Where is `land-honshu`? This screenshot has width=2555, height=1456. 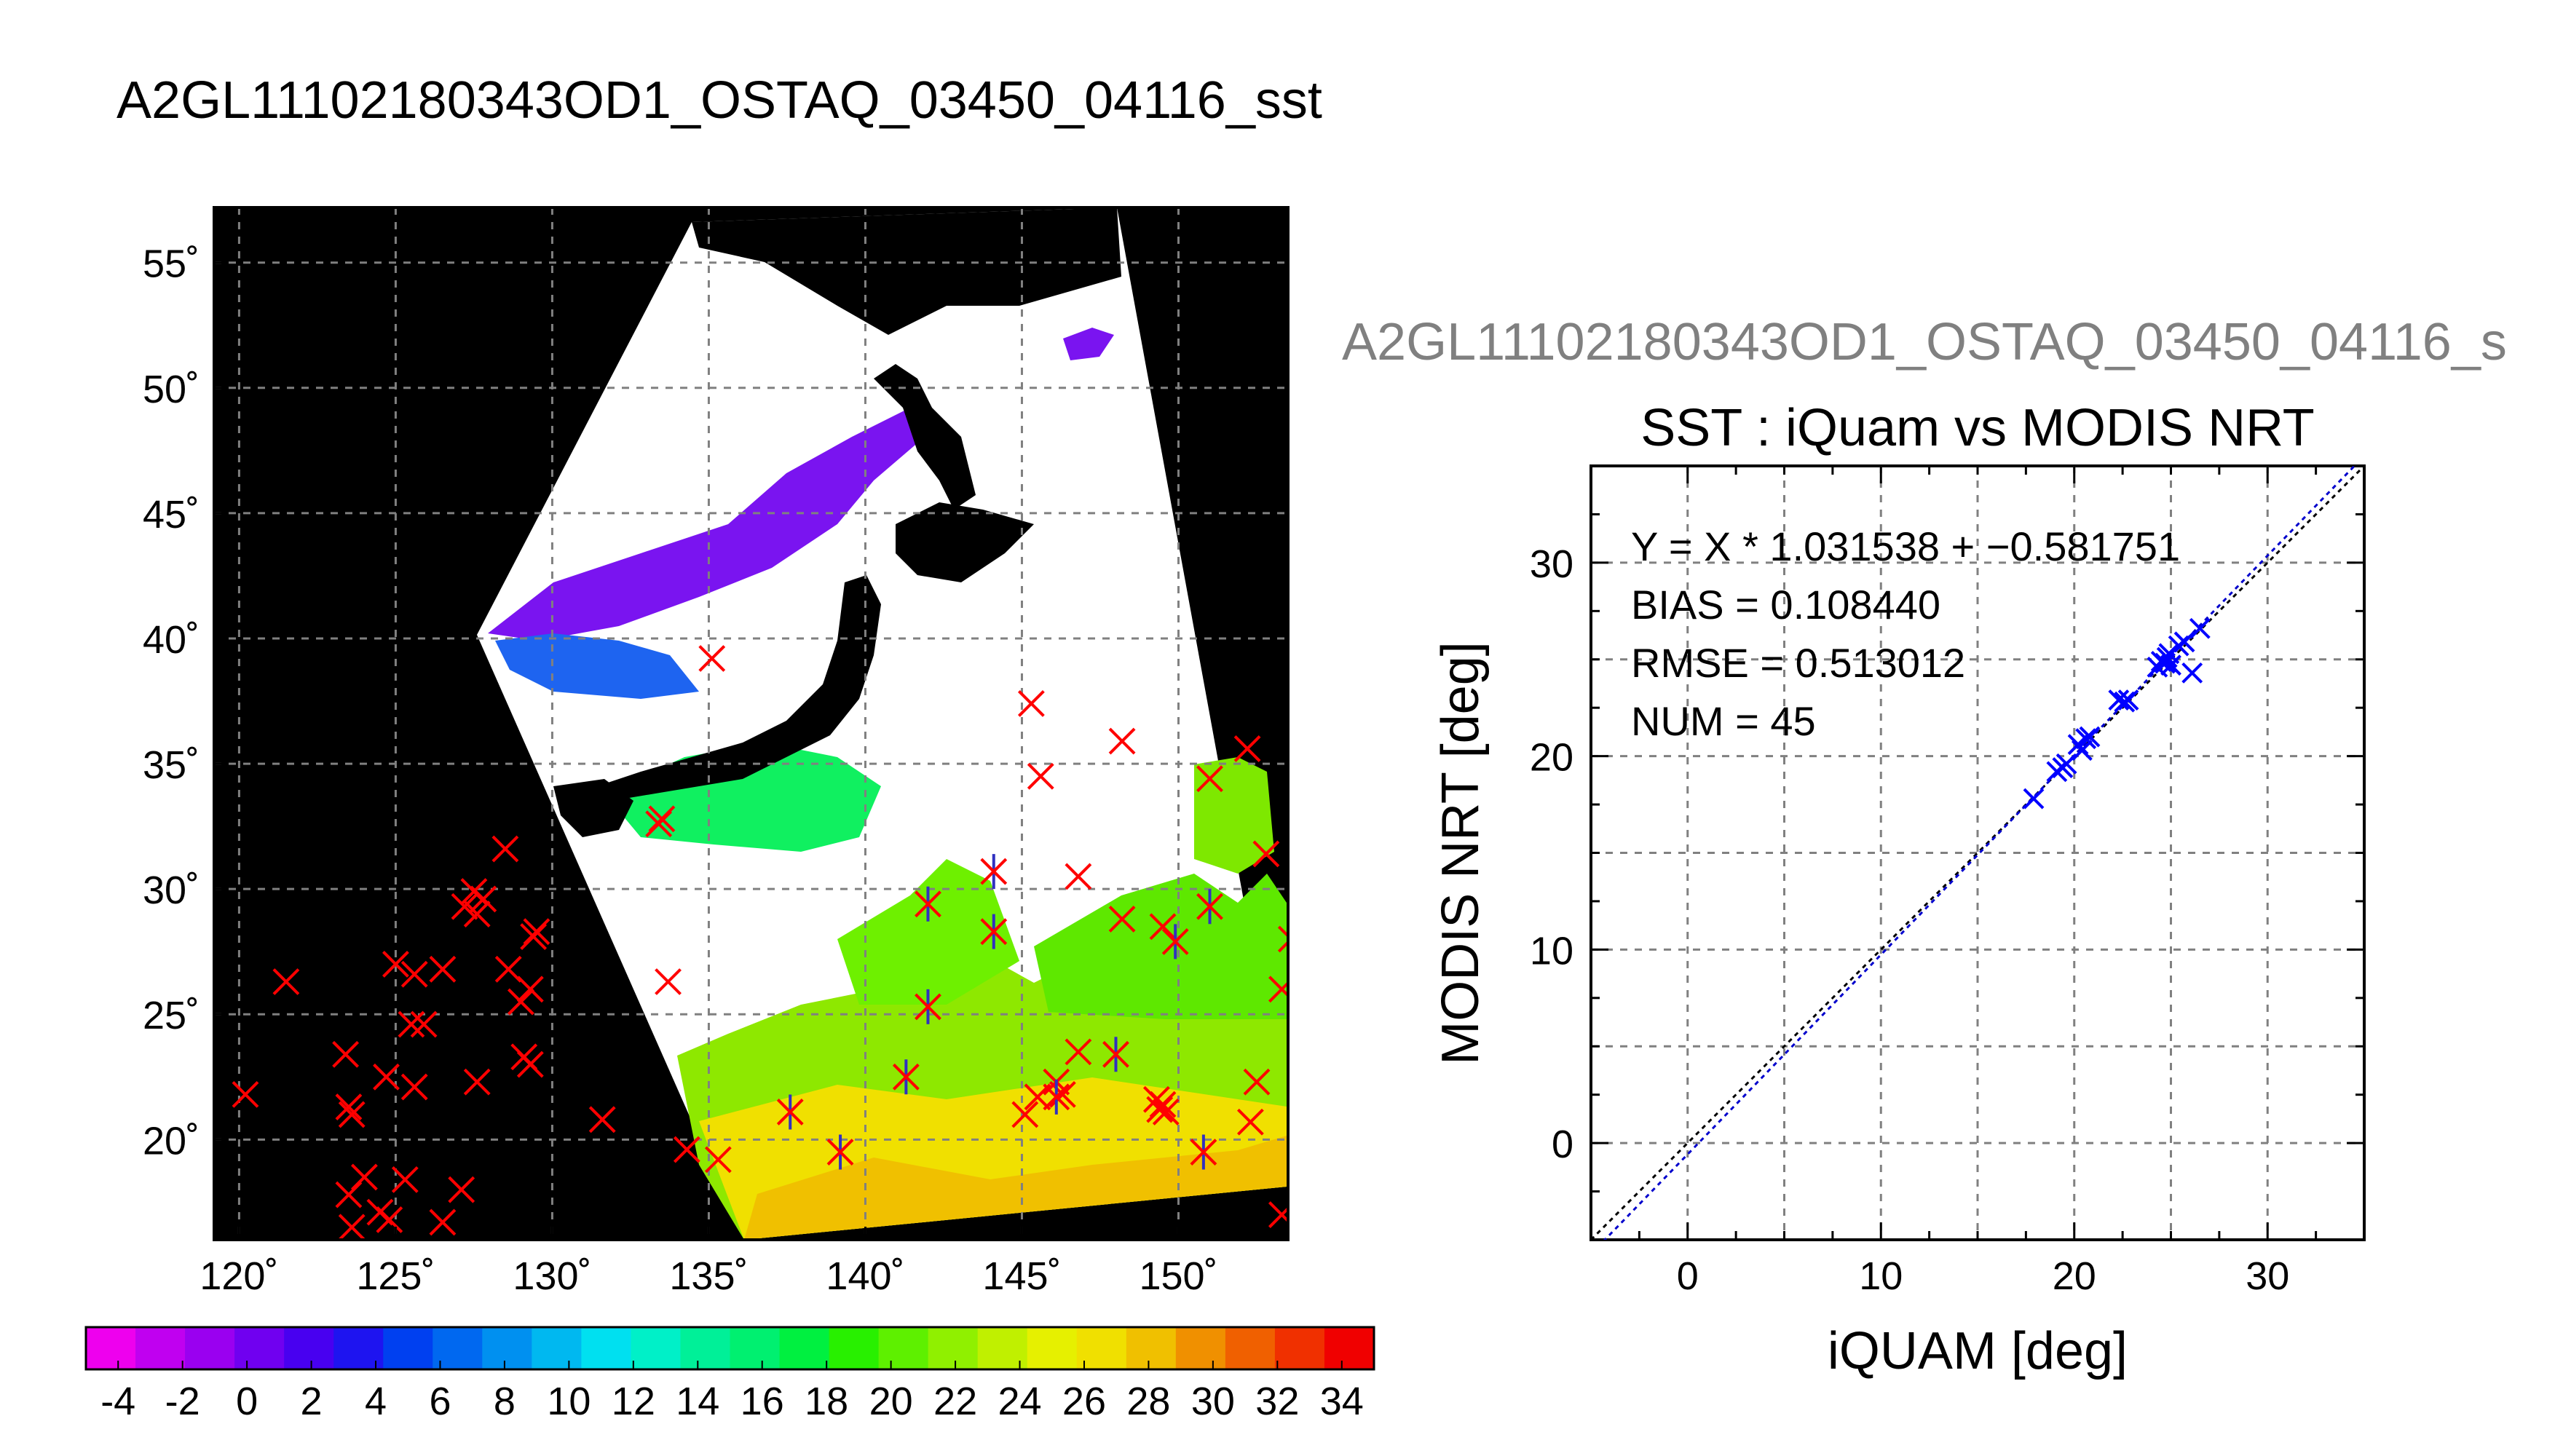
land-honshu is located at coordinates (739, 688).